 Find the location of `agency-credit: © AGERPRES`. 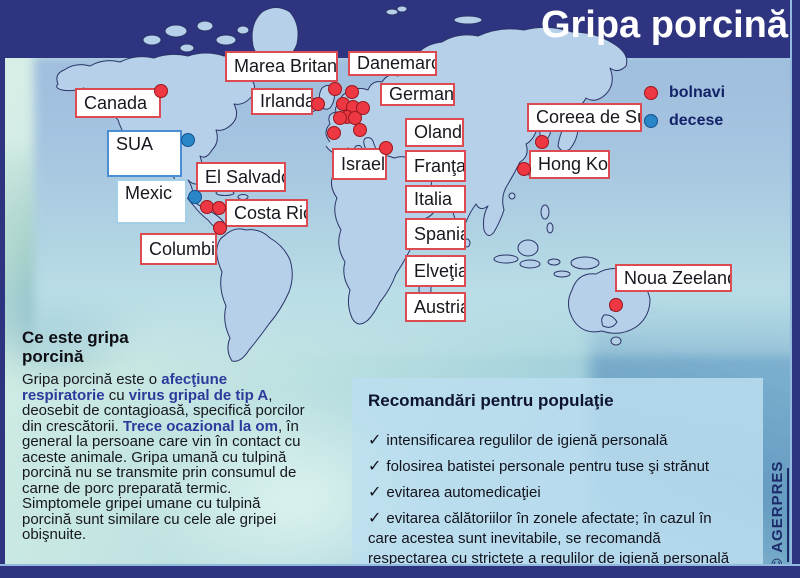

agency-credit: © AGERPRES is located at coordinates (777, 515).